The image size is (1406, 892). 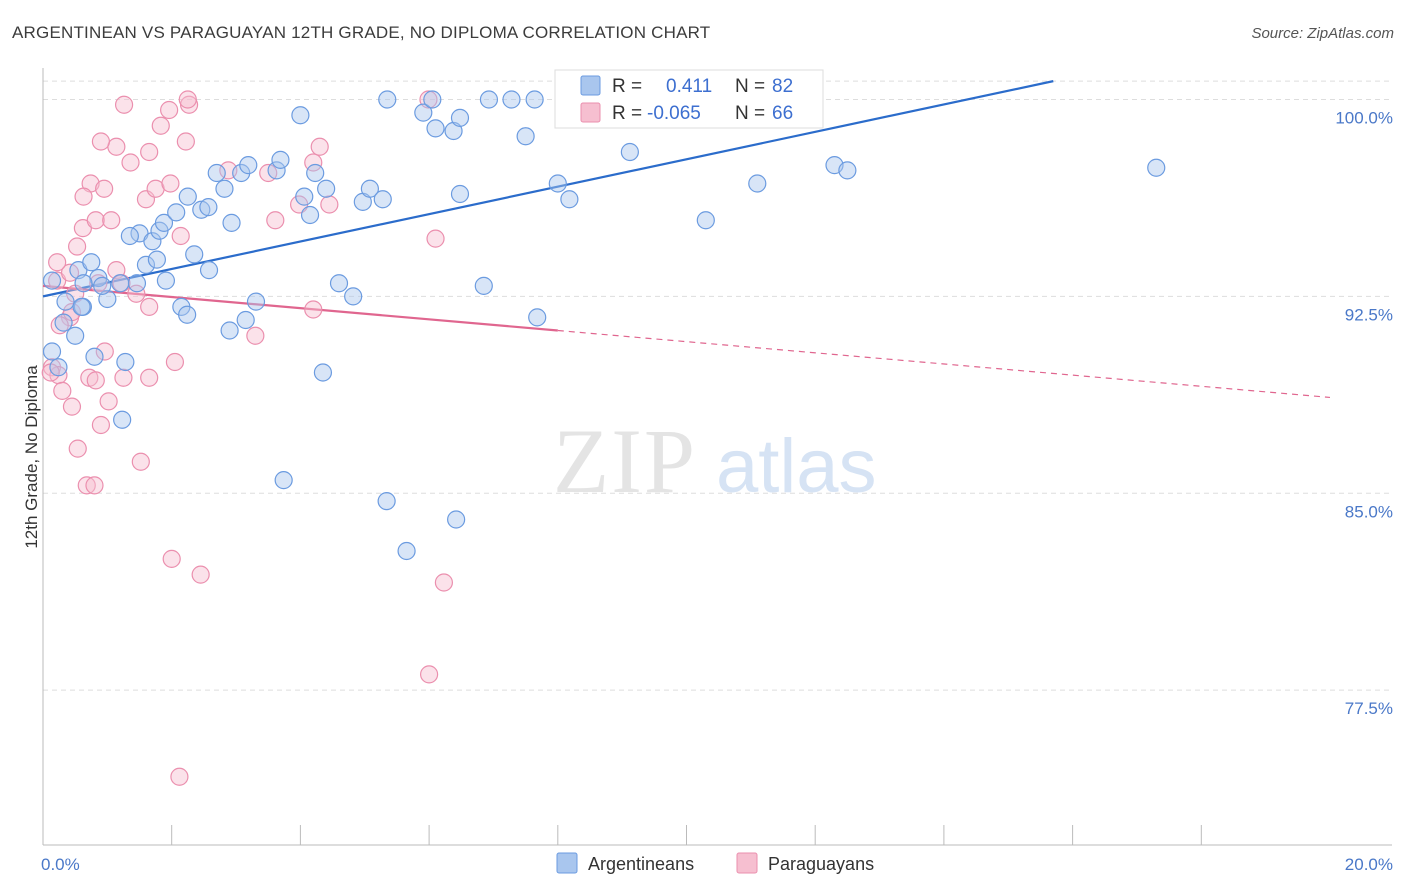 What do you see at coordinates (590, 85) in the screenshot?
I see `stats-legend-swatch-blue` at bounding box center [590, 85].